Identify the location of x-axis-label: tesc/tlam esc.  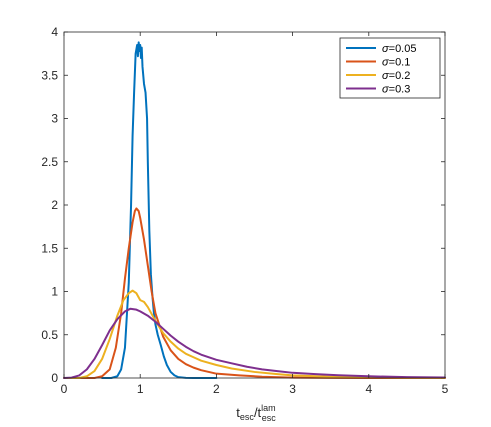
(256, 413).